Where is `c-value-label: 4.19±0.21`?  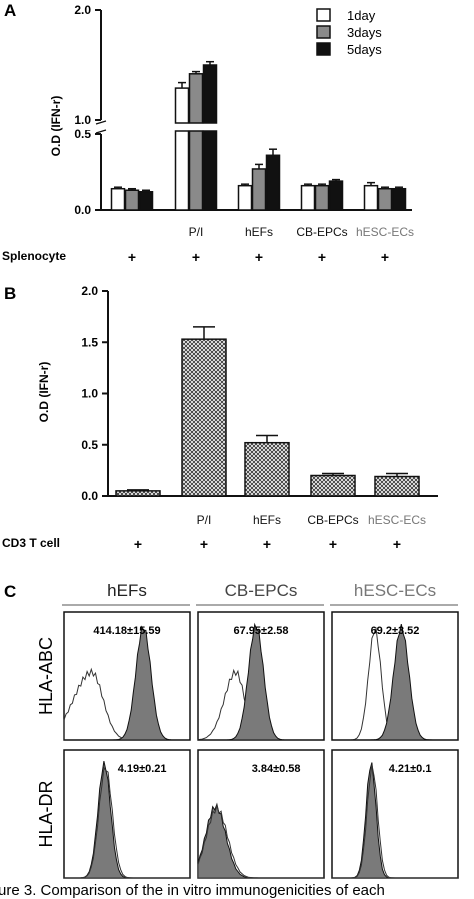 c-value-label: 4.19±0.21 is located at coordinates (142, 769).